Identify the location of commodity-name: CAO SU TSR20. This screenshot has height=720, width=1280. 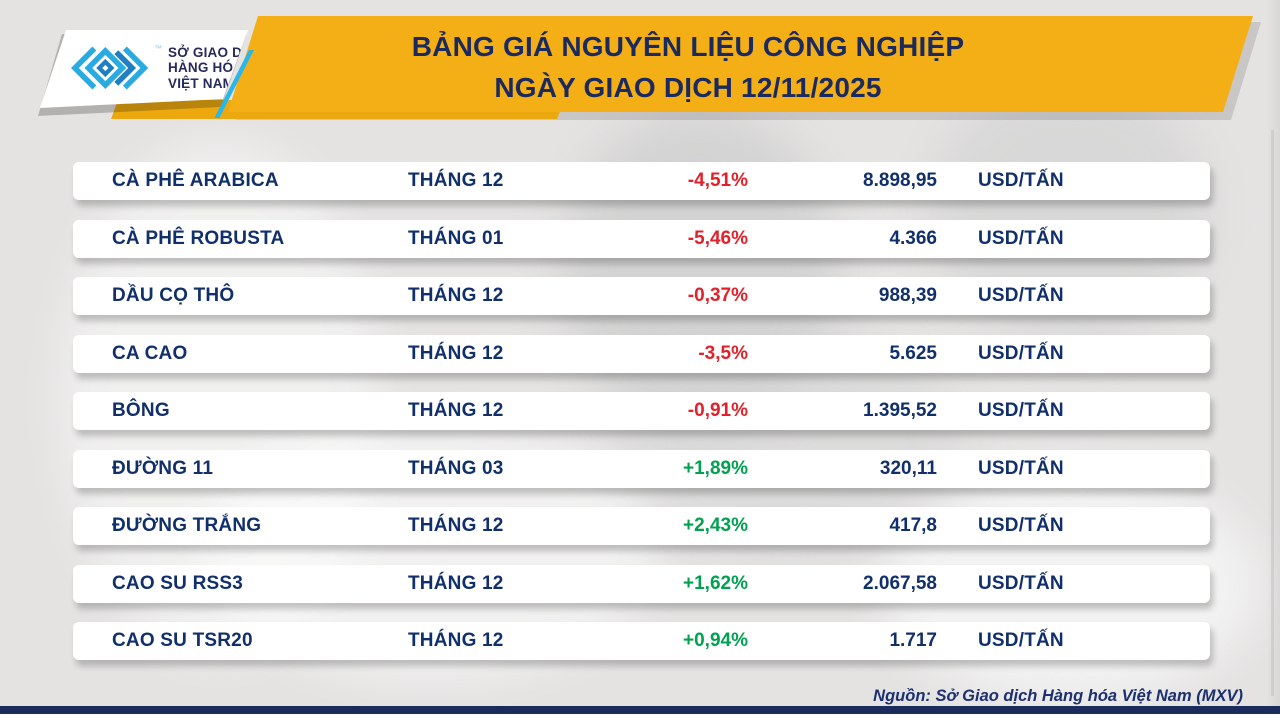
(182, 640).